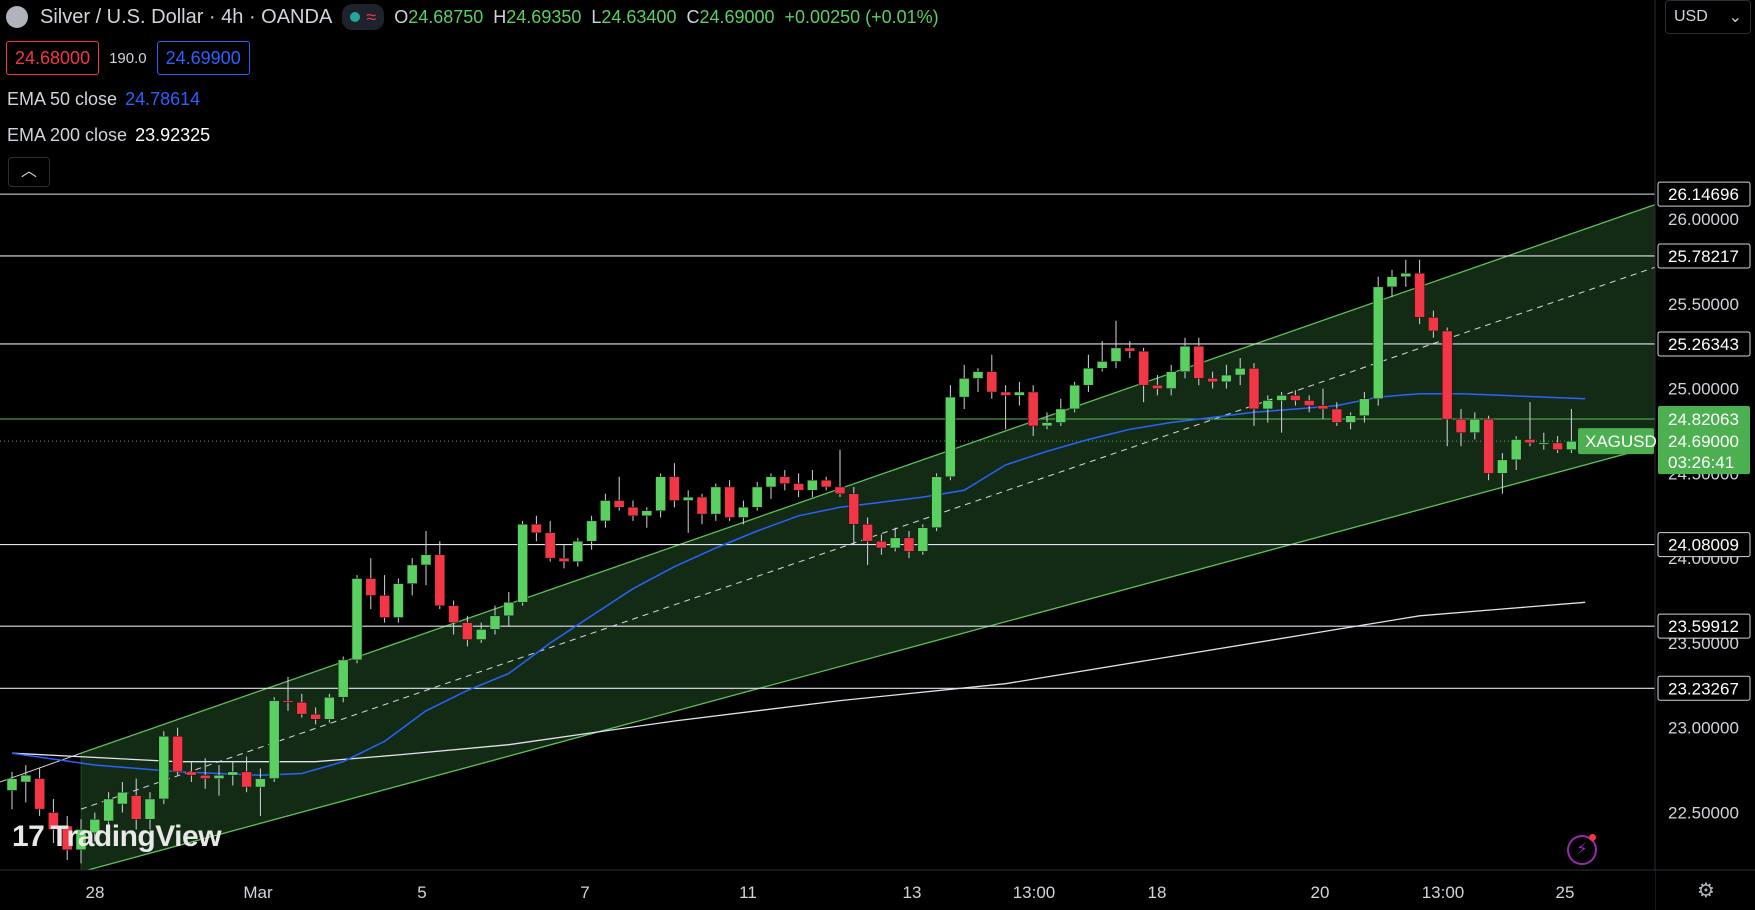 The image size is (1755, 910). What do you see at coordinates (1582, 850) in the screenshot?
I see `bolt-icon: ⚡` at bounding box center [1582, 850].